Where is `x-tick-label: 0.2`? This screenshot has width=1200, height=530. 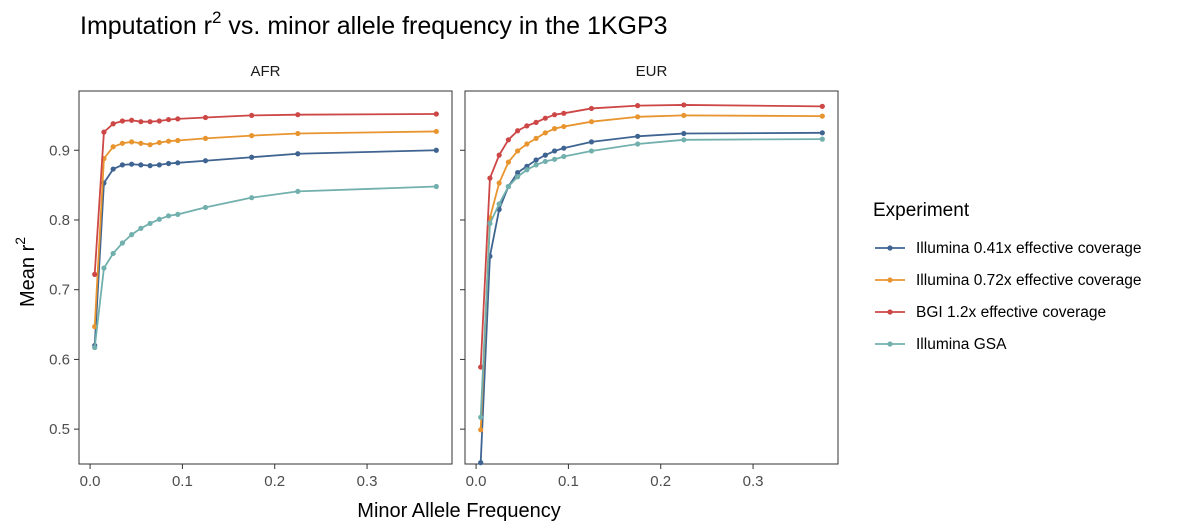 x-tick-label: 0.2 is located at coordinates (274, 481).